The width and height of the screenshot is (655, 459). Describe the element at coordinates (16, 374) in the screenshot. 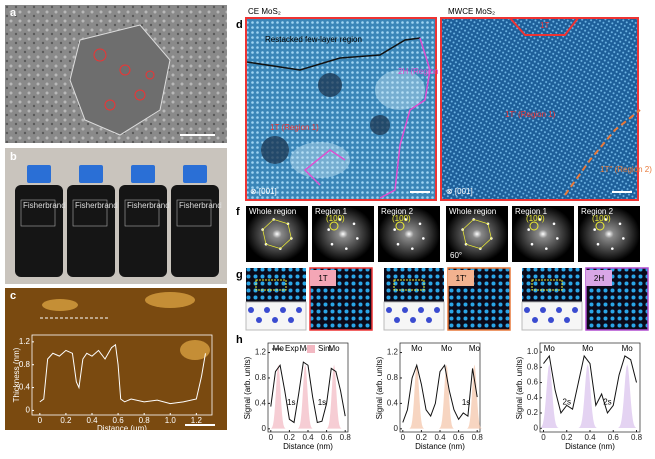

I see `y-axis-label: Thickness (nm)` at that location.